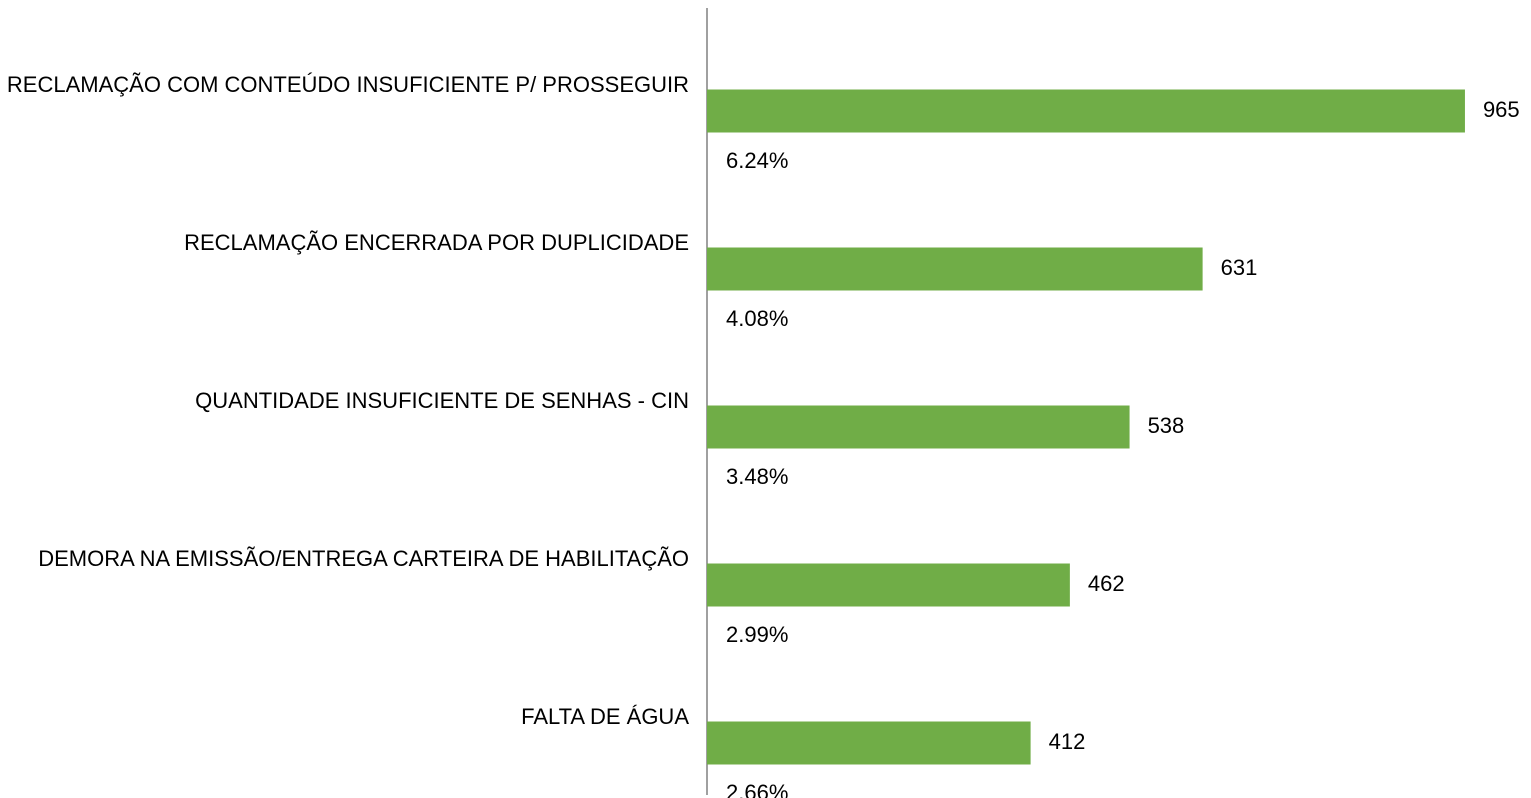 This screenshot has width=1531, height=798. I want to click on value-label: 538, so click(1166, 425).